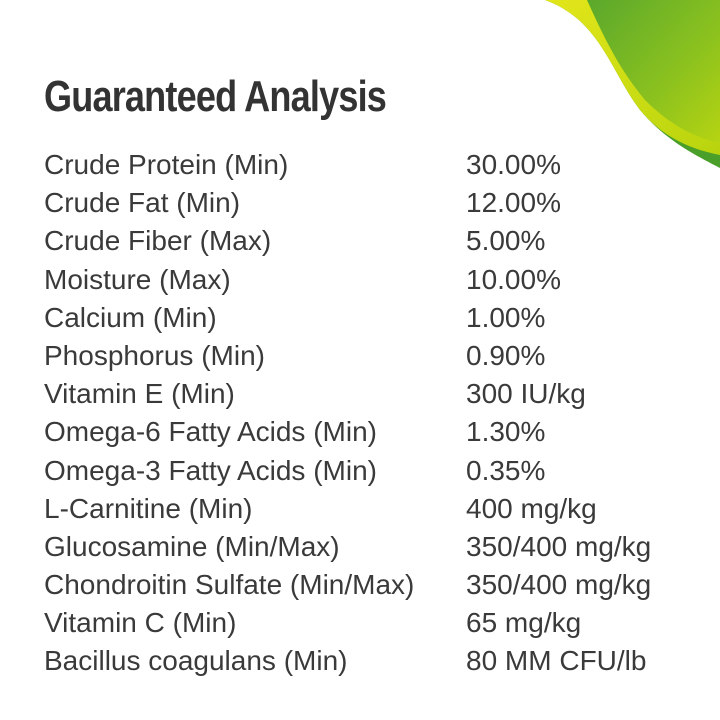  Describe the element at coordinates (513, 164) in the screenshot. I see `nutrient-value: 30.00%` at that location.